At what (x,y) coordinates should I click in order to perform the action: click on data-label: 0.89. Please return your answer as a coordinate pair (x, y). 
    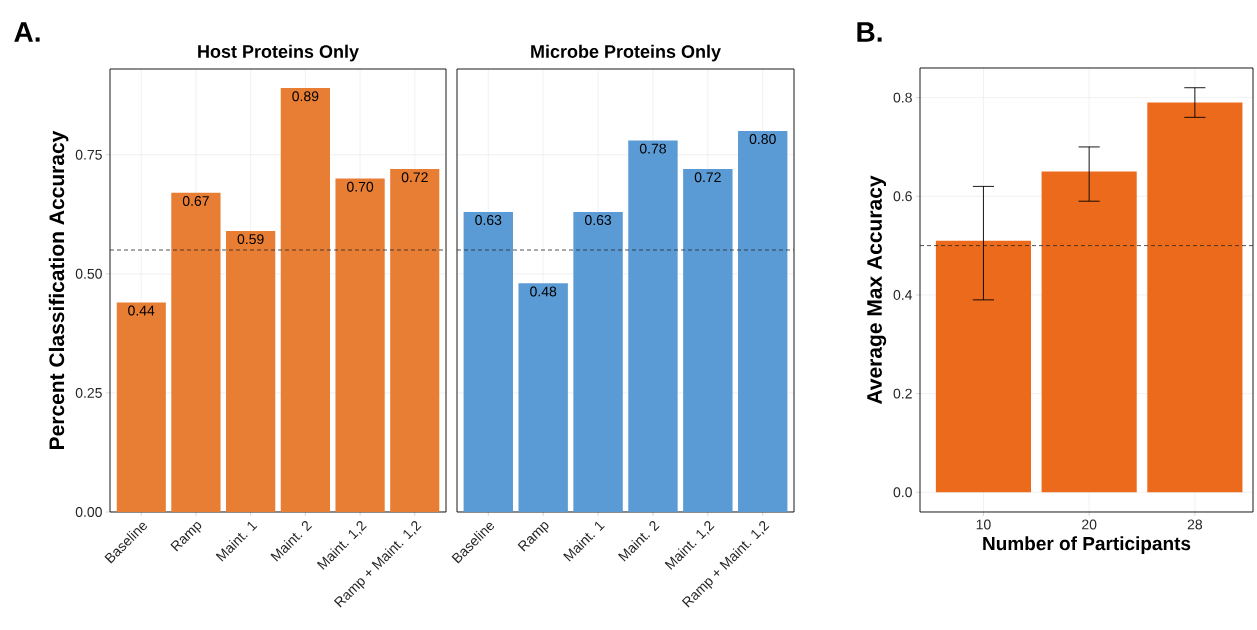
    Looking at the image, I should click on (305, 96).